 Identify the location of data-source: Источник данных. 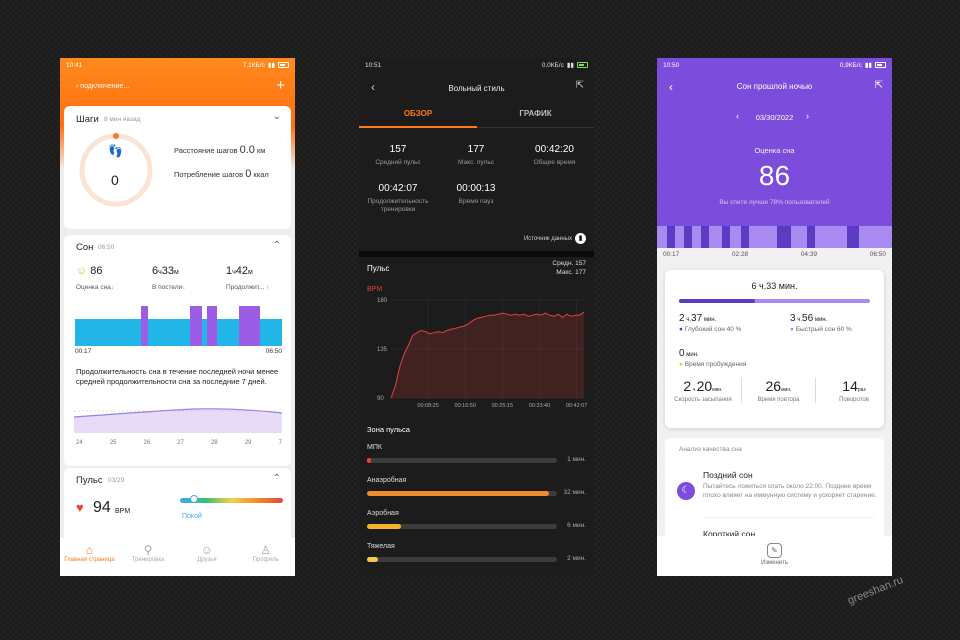
(547, 239).